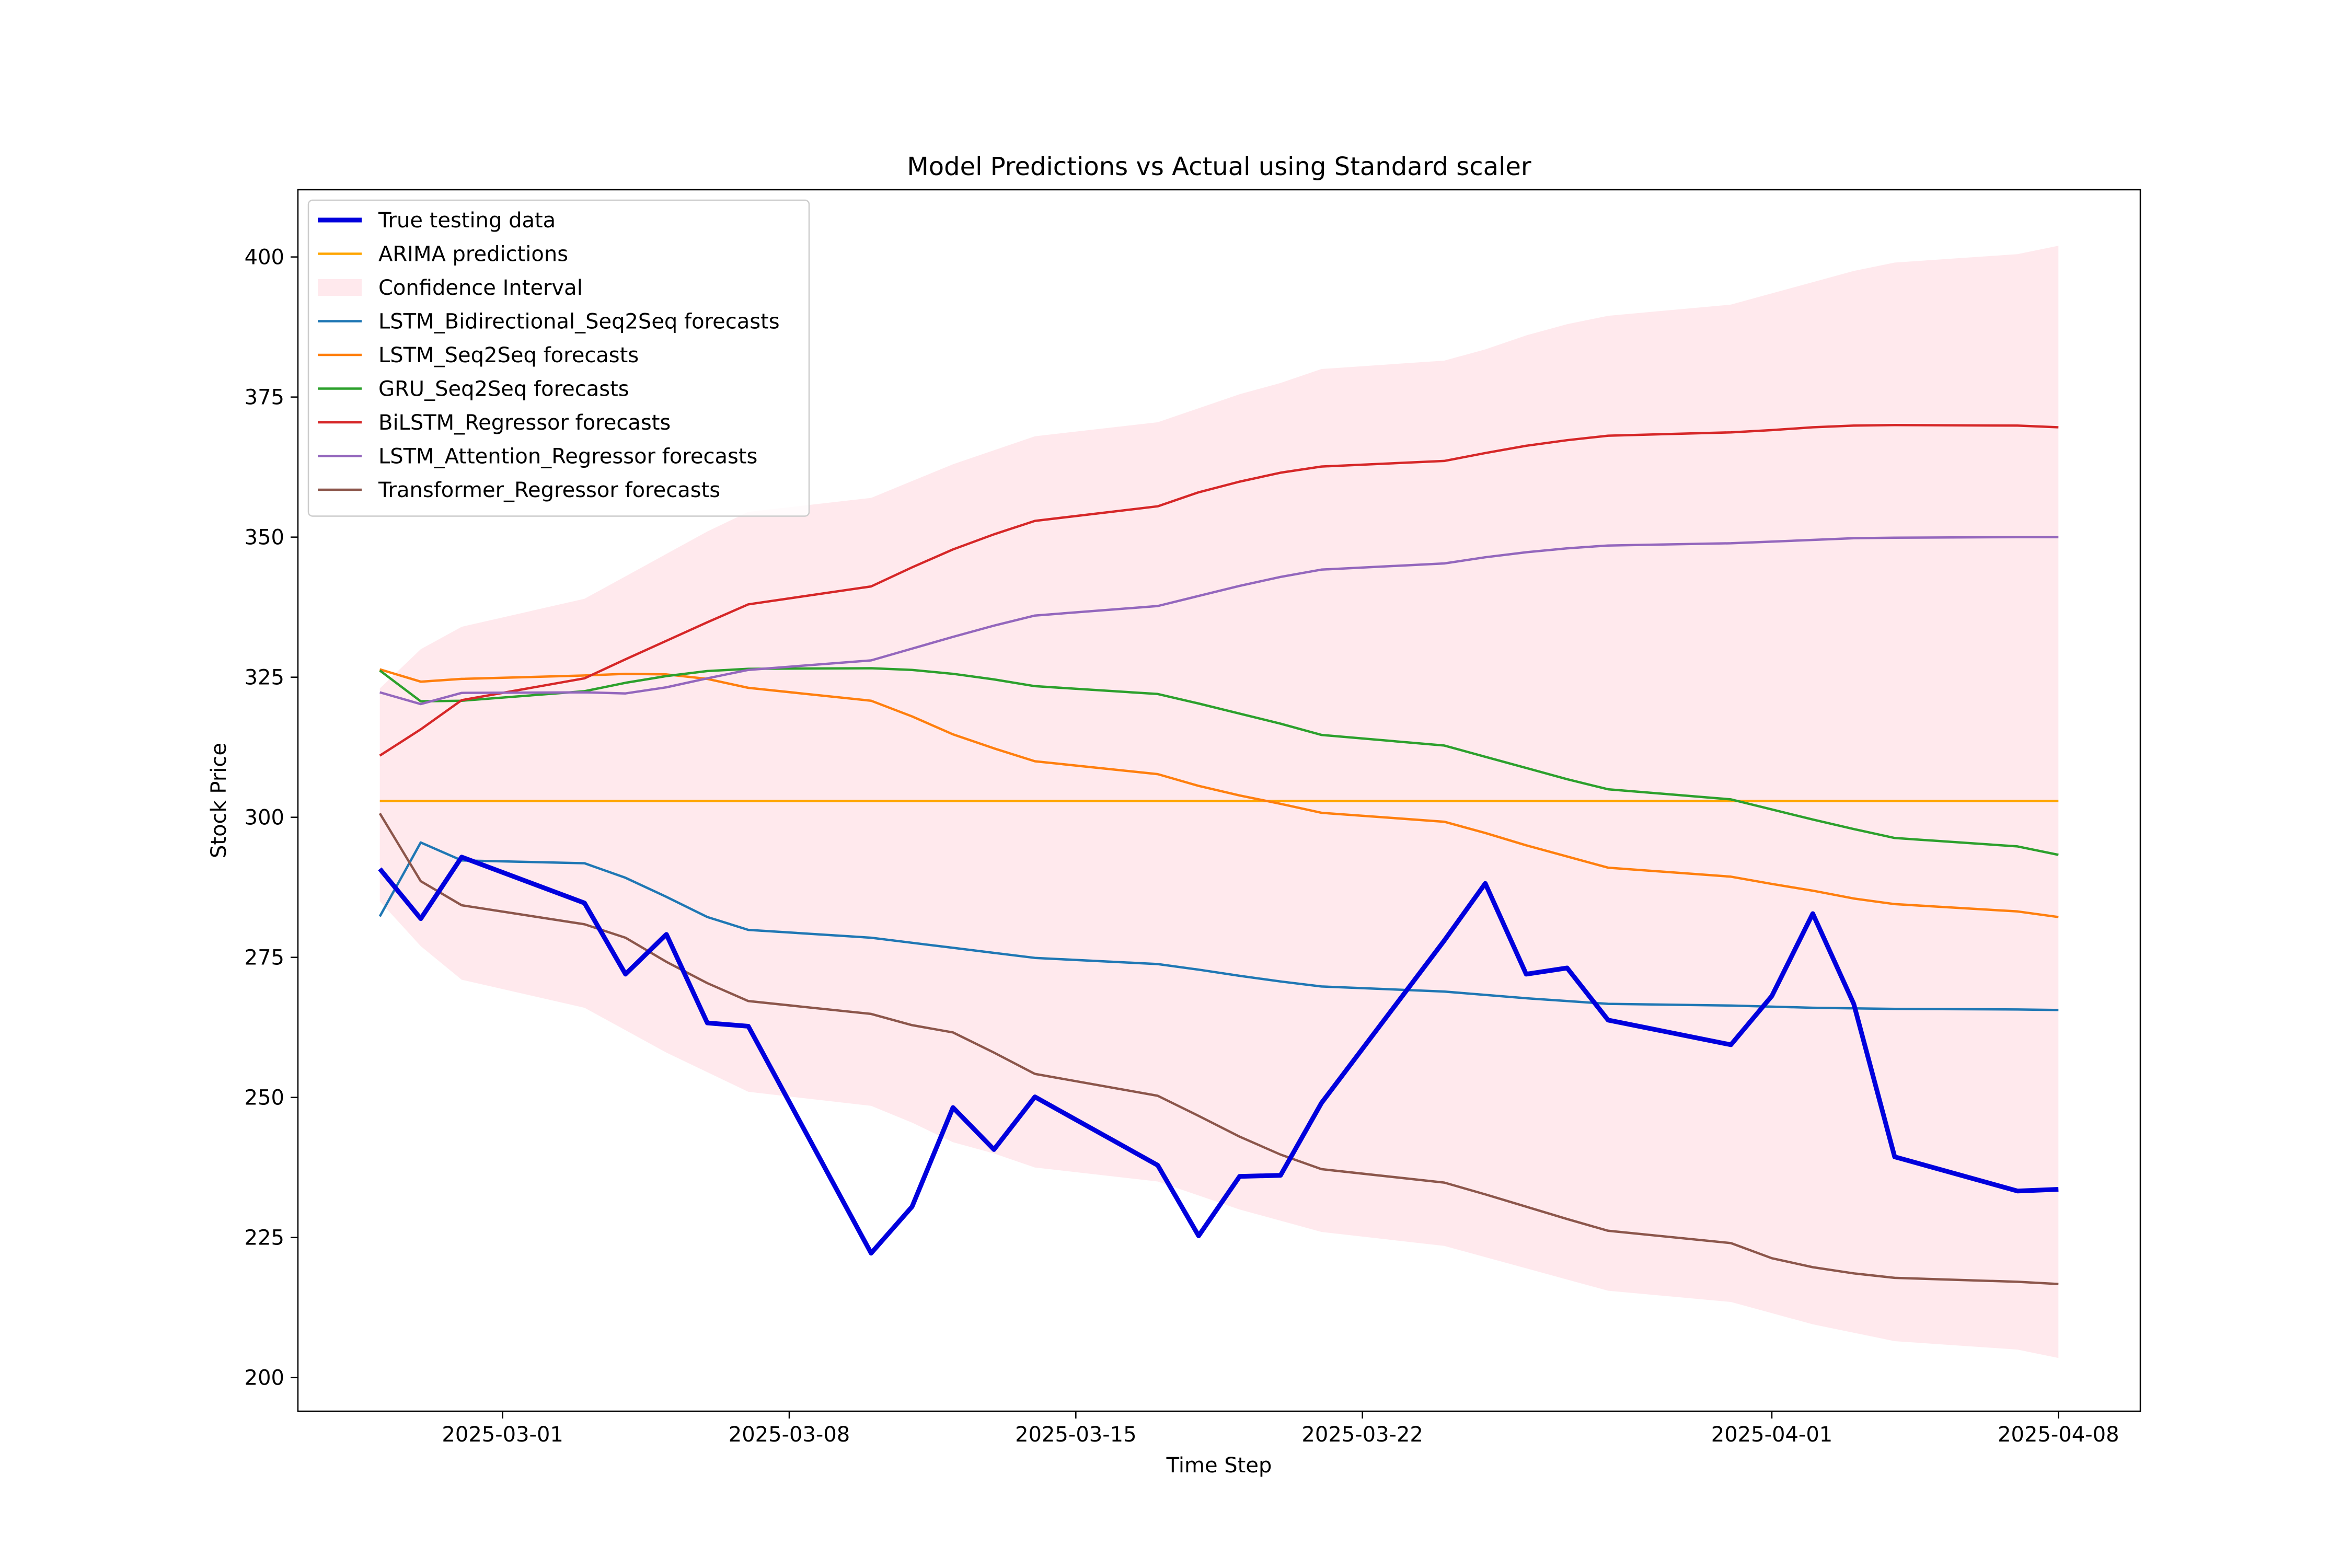  What do you see at coordinates (579, 322) in the screenshot?
I see `legend-label: LSTM_Bidirectional_Seq2Seq forecasts` at bounding box center [579, 322].